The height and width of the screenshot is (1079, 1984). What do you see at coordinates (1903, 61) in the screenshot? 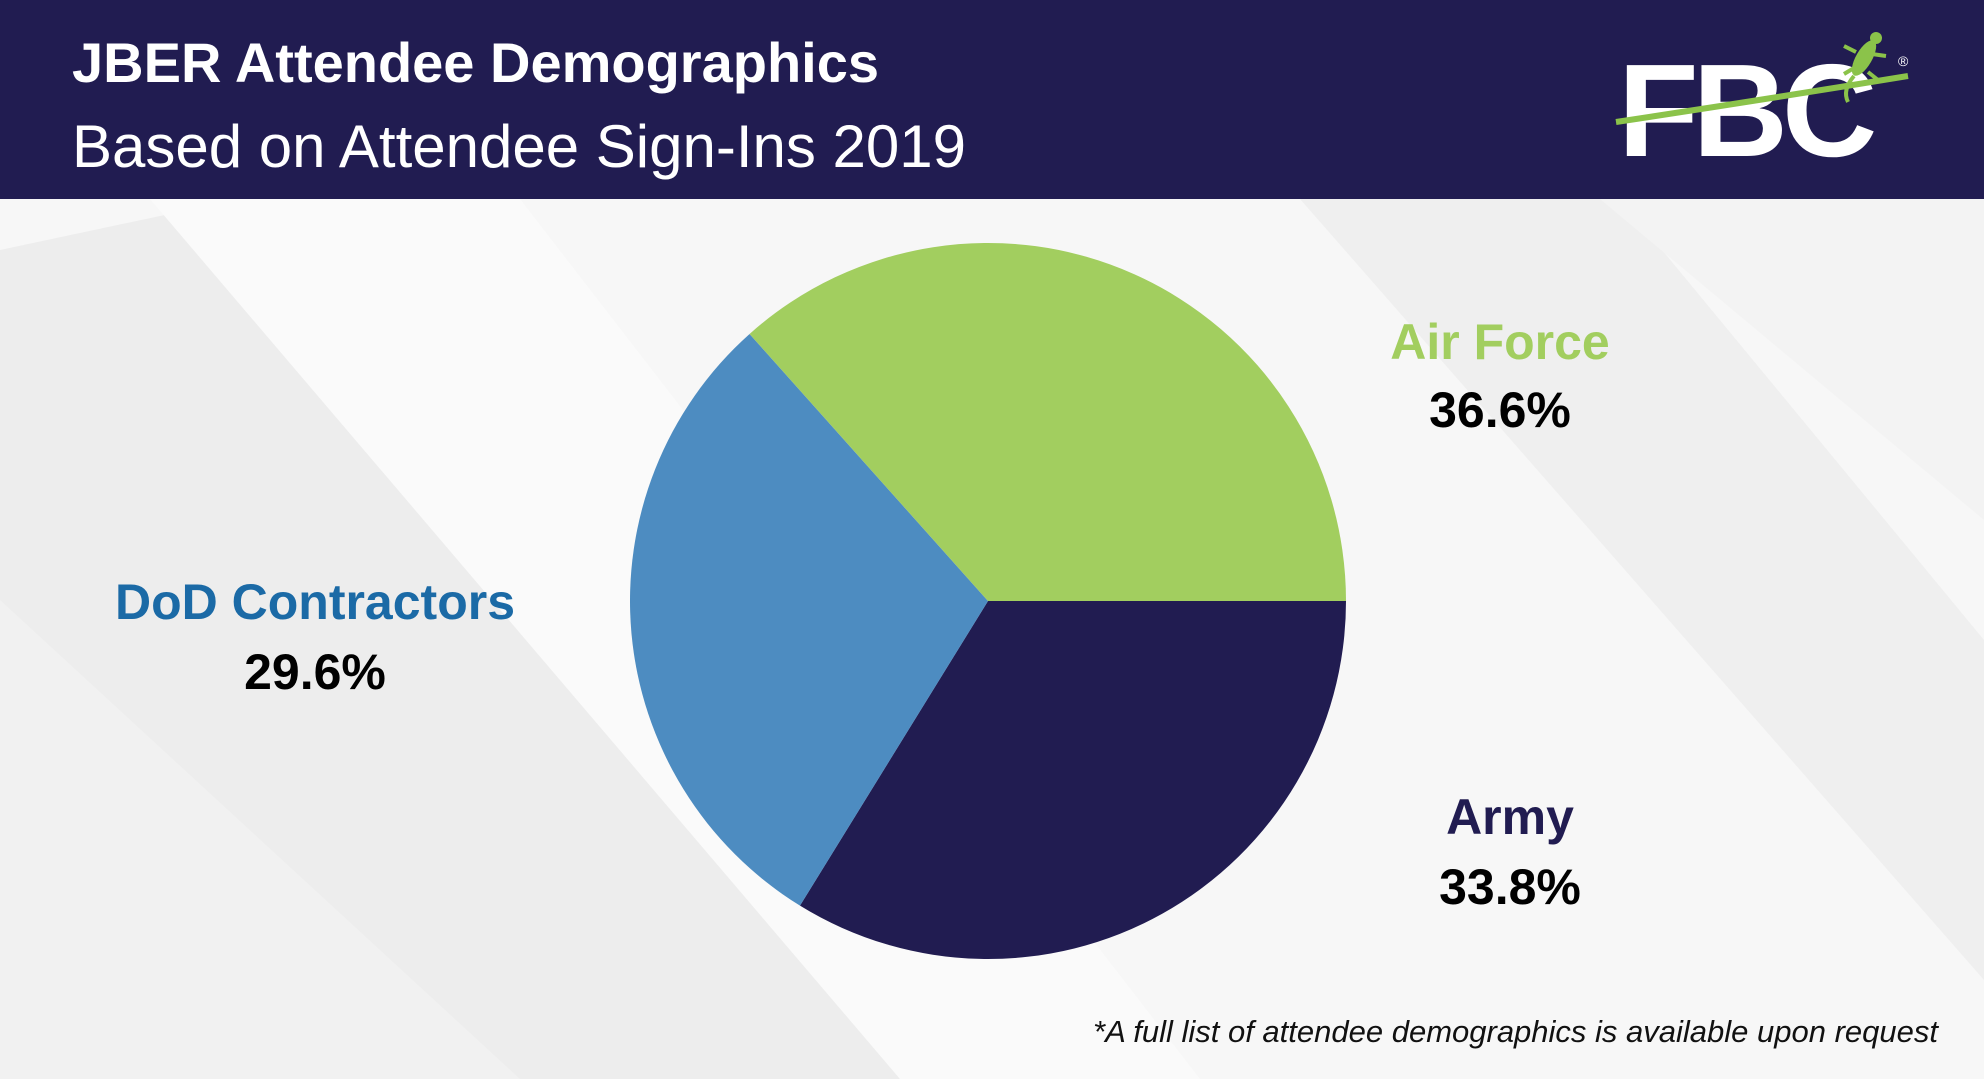
I see `registered-mark: ®` at bounding box center [1903, 61].